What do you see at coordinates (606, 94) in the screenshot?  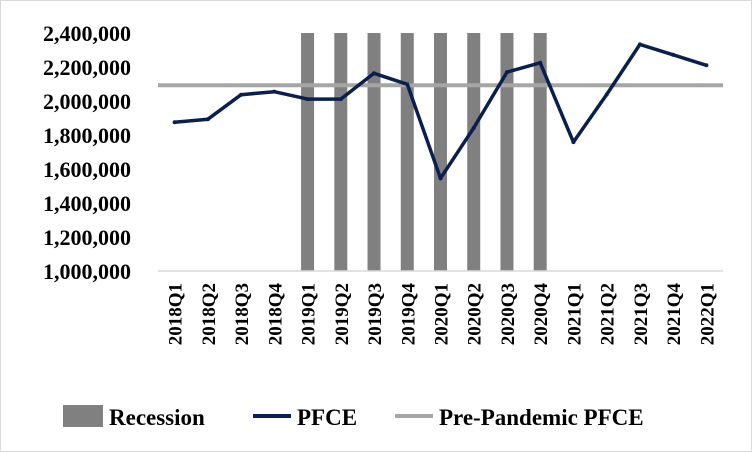 I see `pfce-point-2021Q2` at bounding box center [606, 94].